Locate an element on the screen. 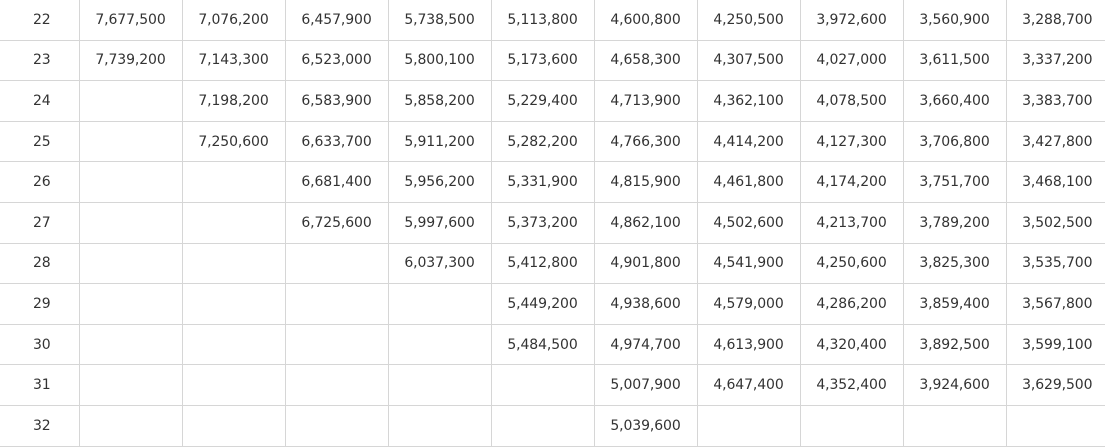 The width and height of the screenshot is (1105, 447). row-age-cell: 23 is located at coordinates (40, 61).